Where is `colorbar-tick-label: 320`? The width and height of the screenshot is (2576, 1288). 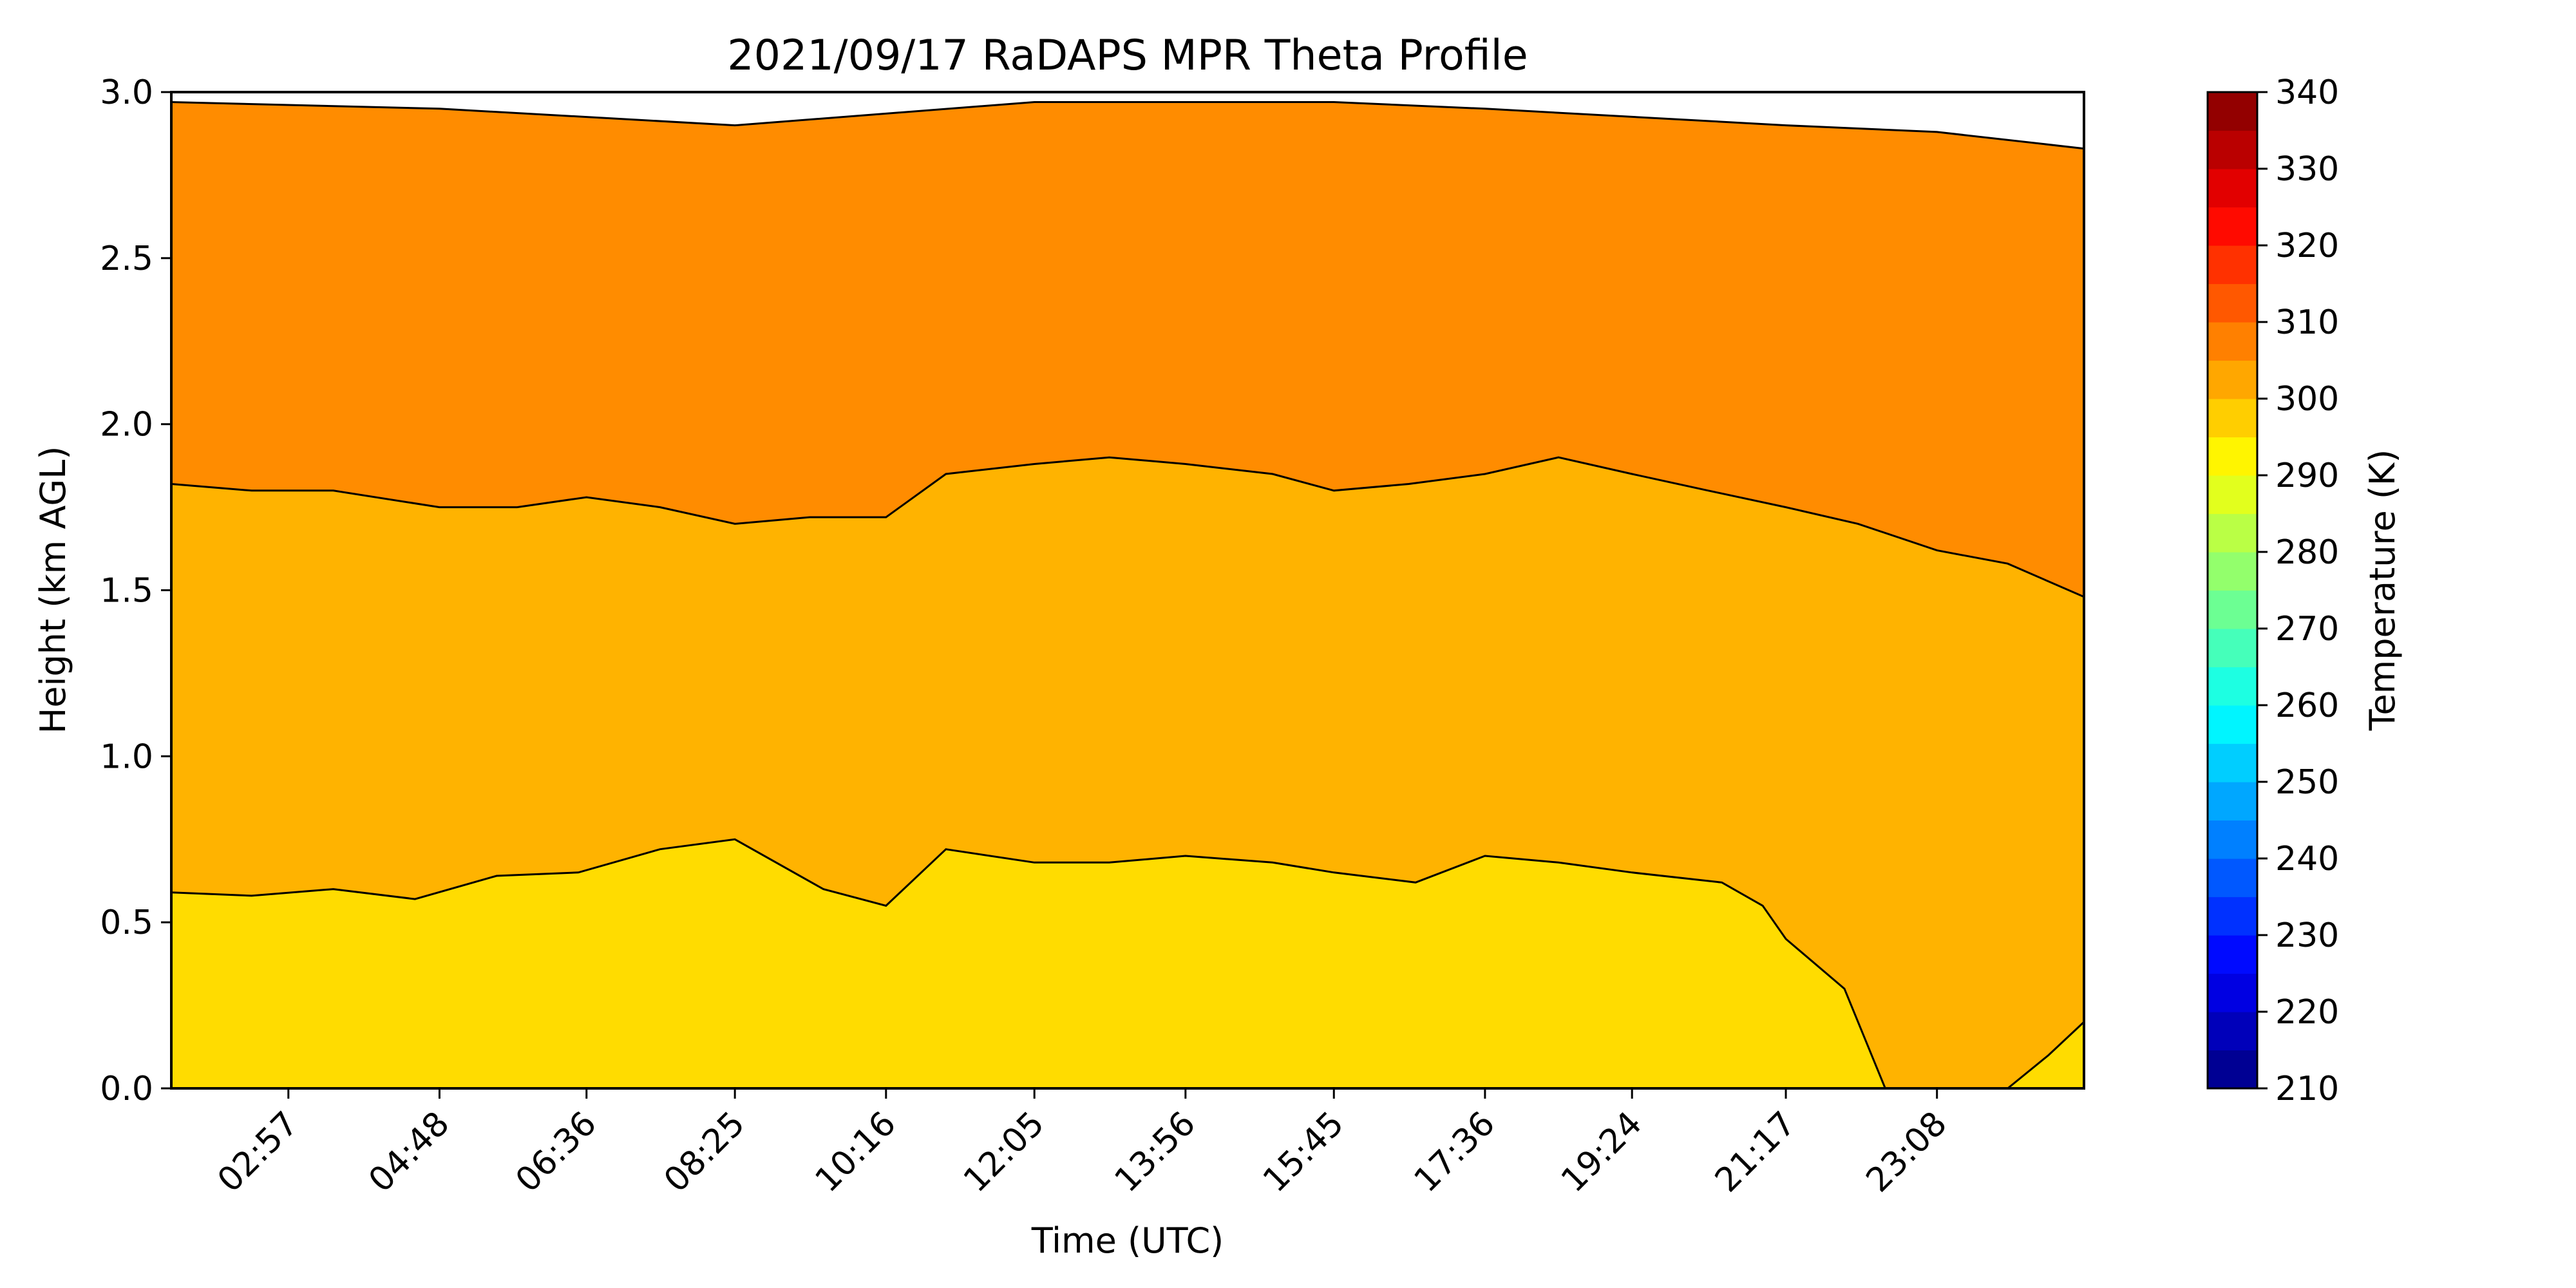 colorbar-tick-label: 320 is located at coordinates (2307, 246).